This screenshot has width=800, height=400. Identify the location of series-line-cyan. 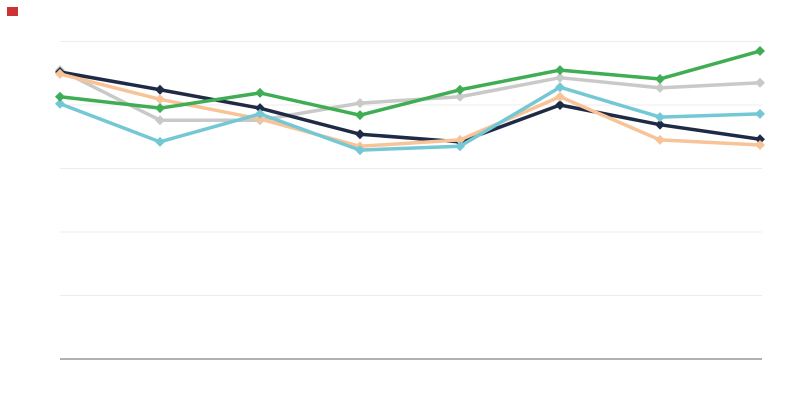
(410, 118).